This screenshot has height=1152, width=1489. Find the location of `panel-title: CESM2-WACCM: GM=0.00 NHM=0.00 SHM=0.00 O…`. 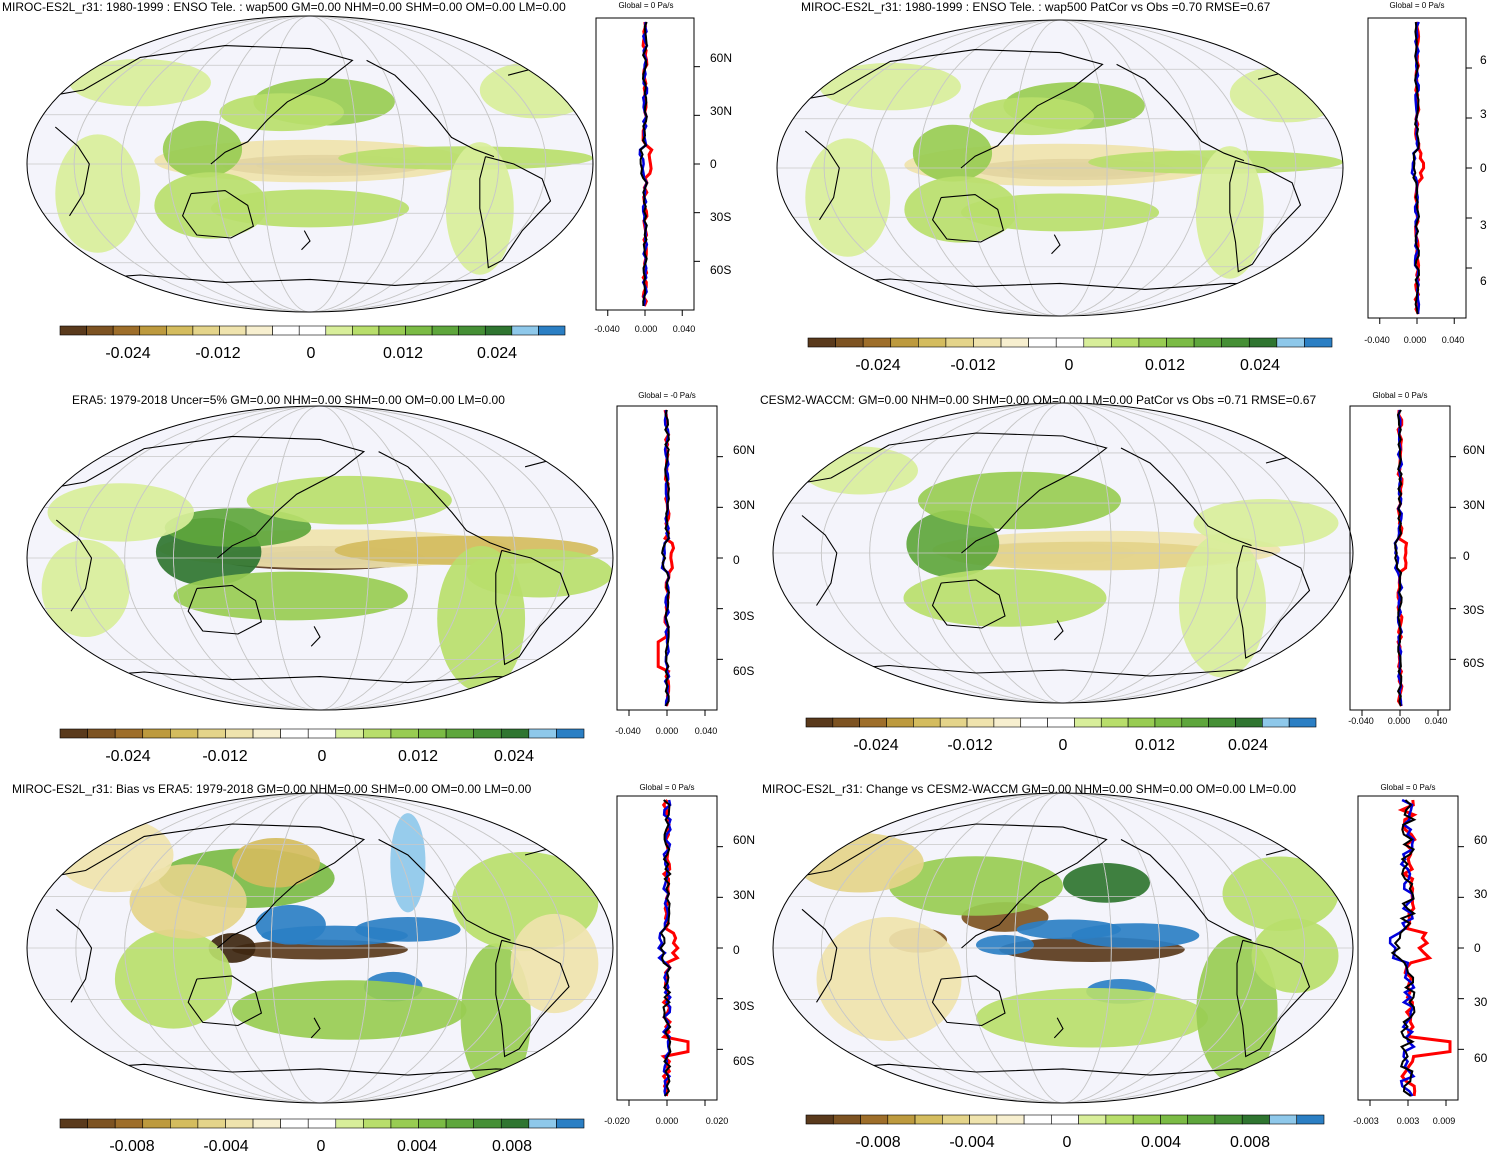

panel-title: CESM2-WACCM: GM=0.00 NHM=0.00 SHM=0.00 O… is located at coordinates (1038, 400).